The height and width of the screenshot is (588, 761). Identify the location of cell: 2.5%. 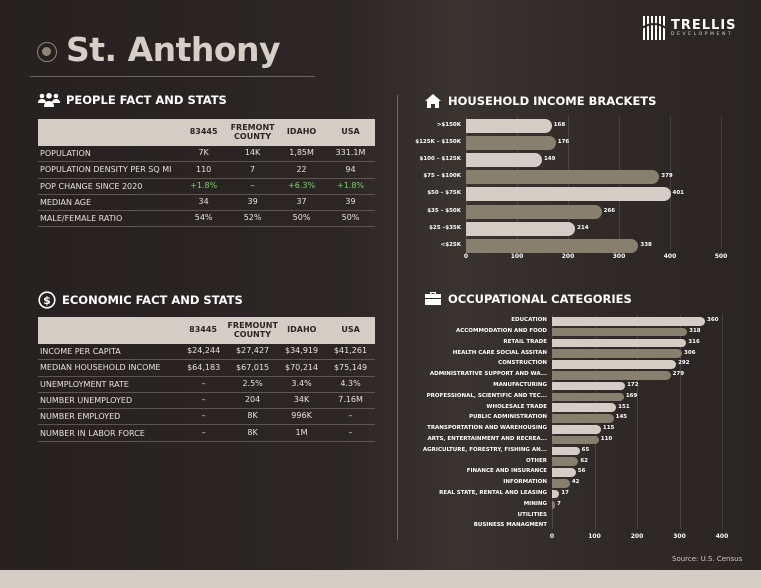
(252, 383).